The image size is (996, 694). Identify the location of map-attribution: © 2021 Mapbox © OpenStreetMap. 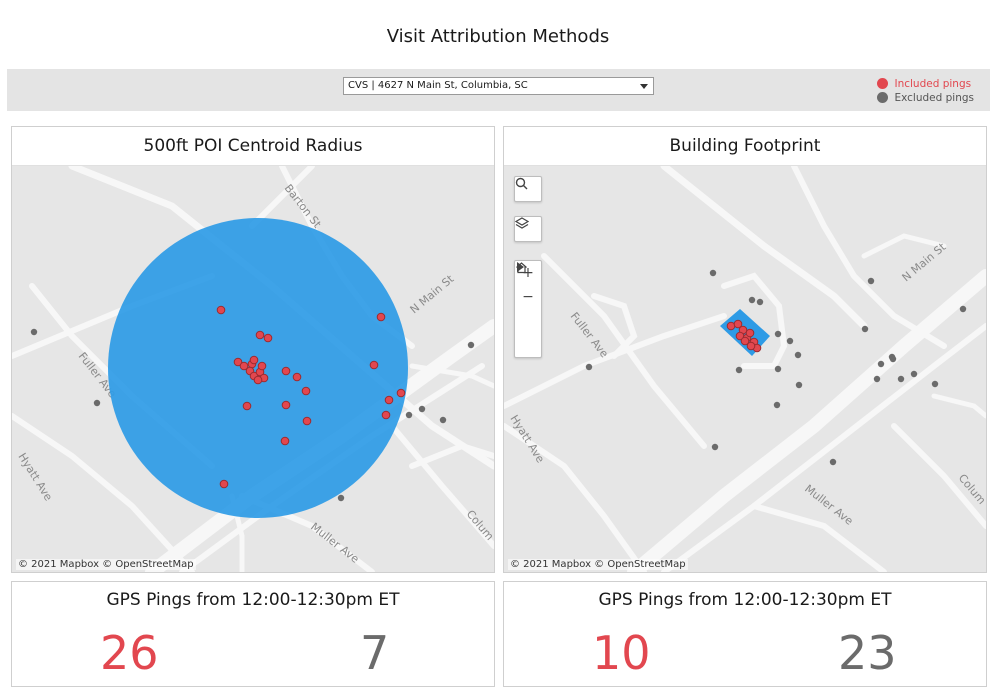
(106, 564).